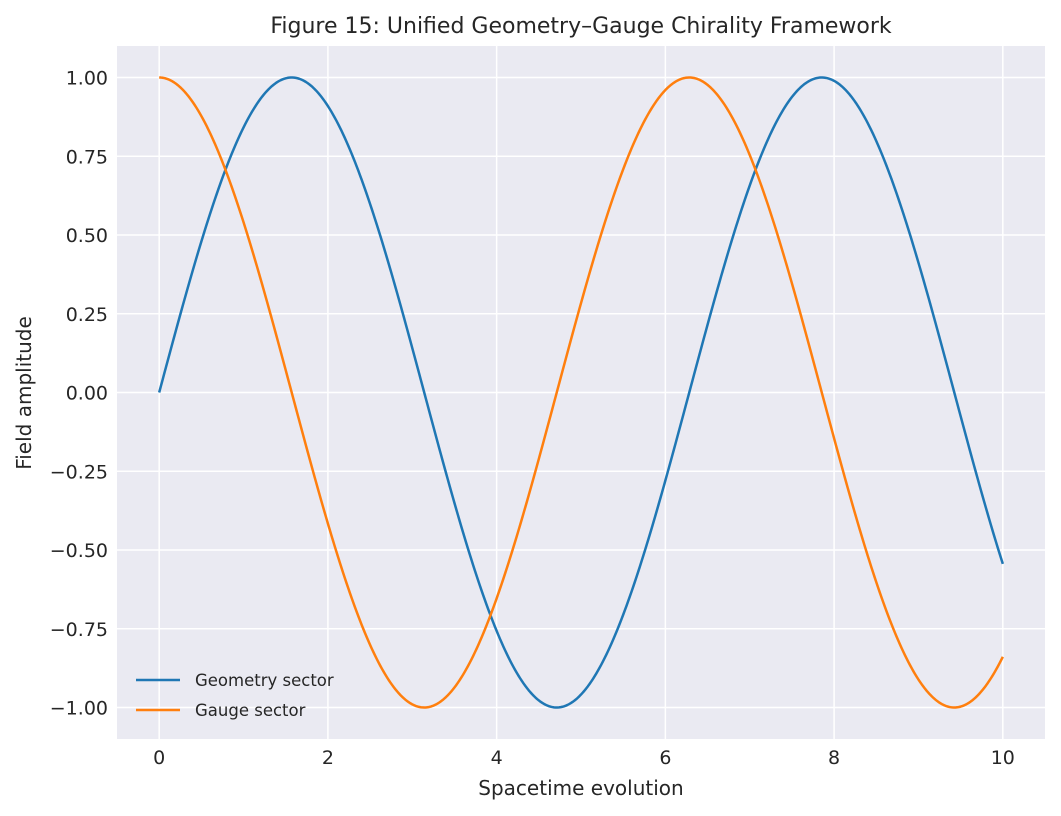  What do you see at coordinates (159, 758) in the screenshot?
I see `x-tick-label: 0` at bounding box center [159, 758].